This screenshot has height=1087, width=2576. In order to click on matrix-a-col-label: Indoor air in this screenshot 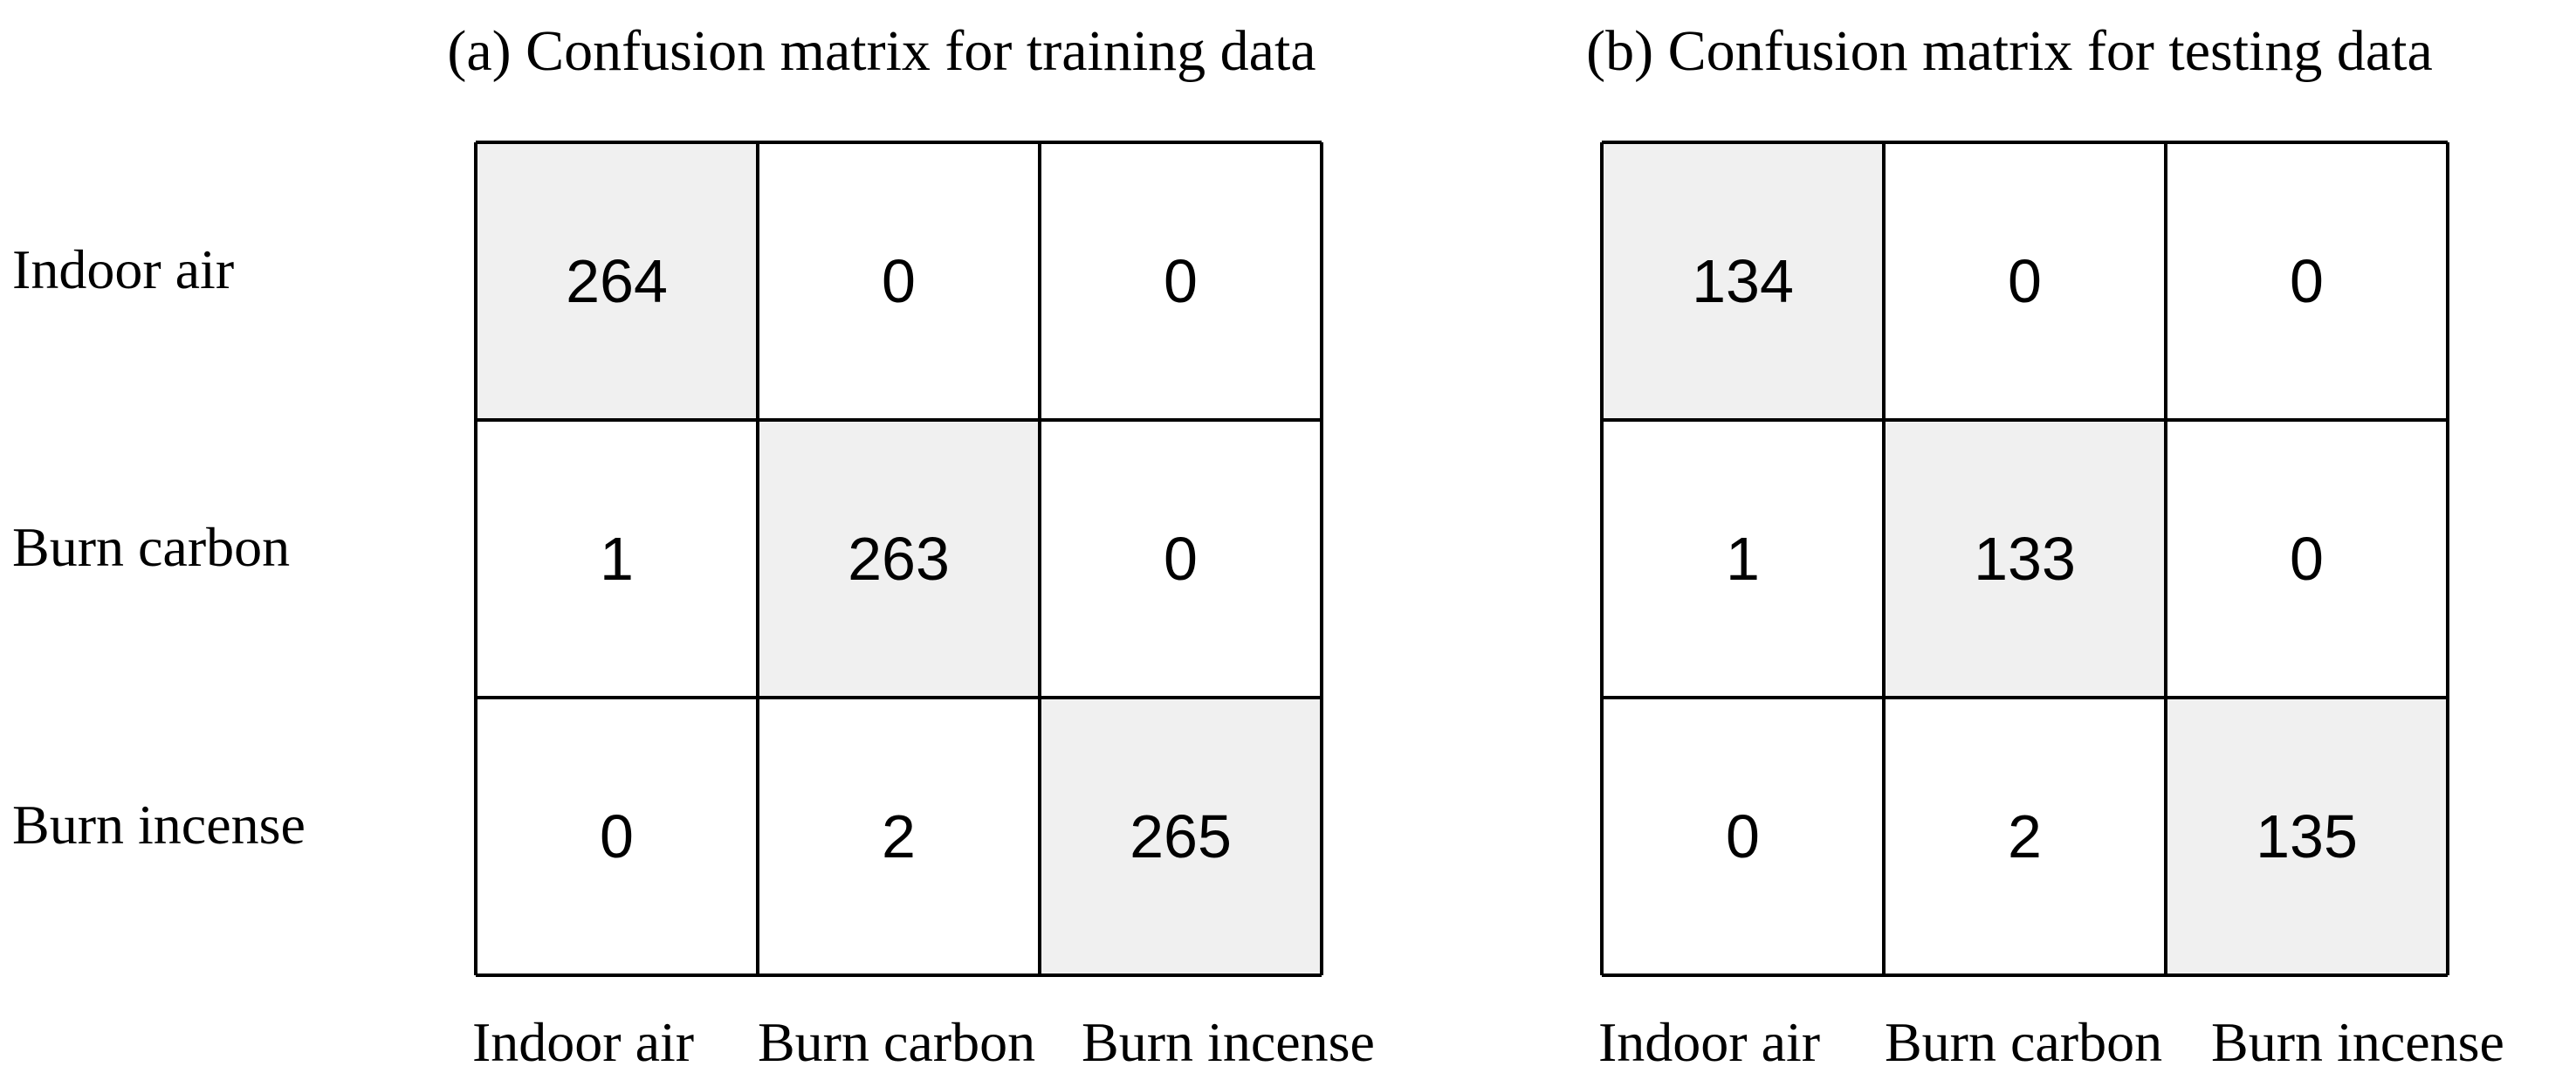, I will do `click(583, 1042)`.